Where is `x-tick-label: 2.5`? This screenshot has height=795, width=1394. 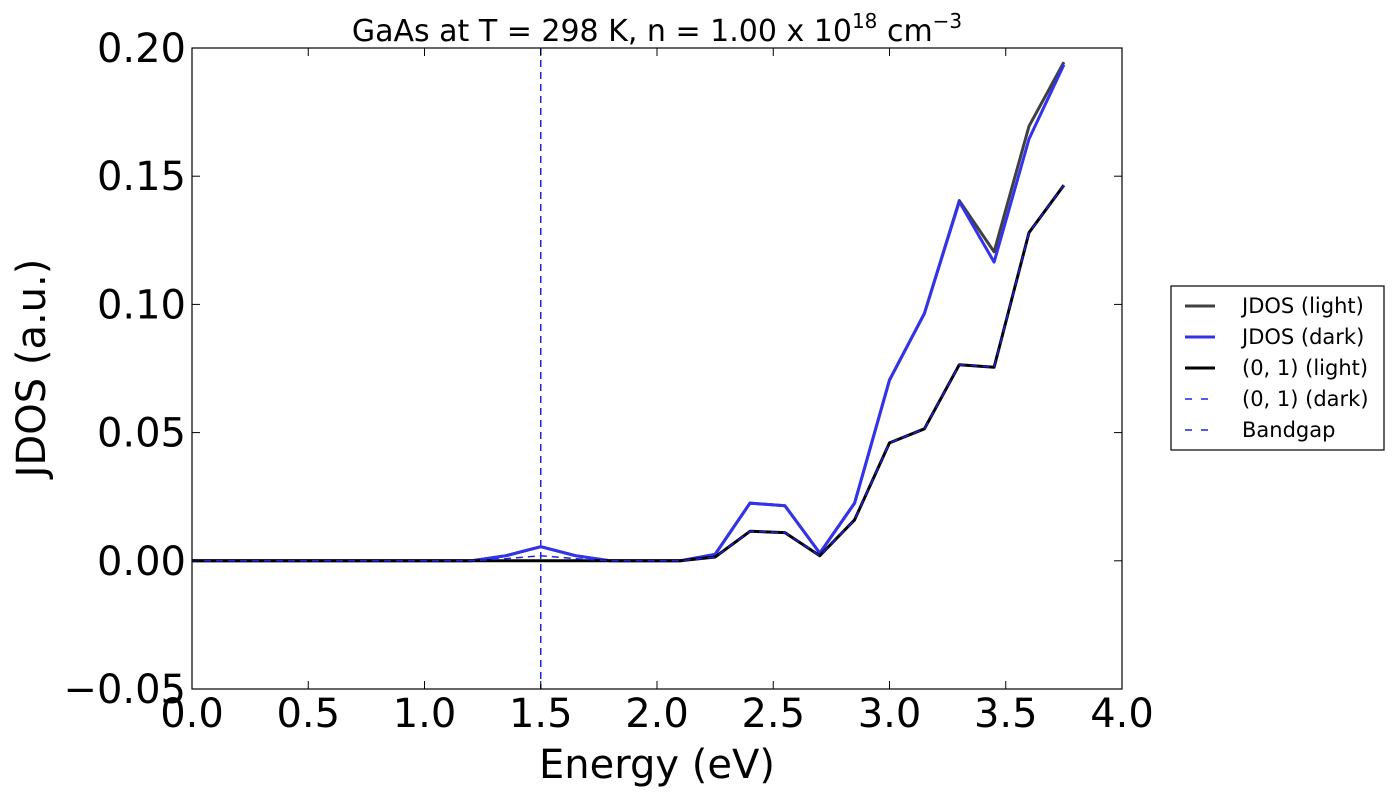
x-tick-label: 2.5 is located at coordinates (773, 714).